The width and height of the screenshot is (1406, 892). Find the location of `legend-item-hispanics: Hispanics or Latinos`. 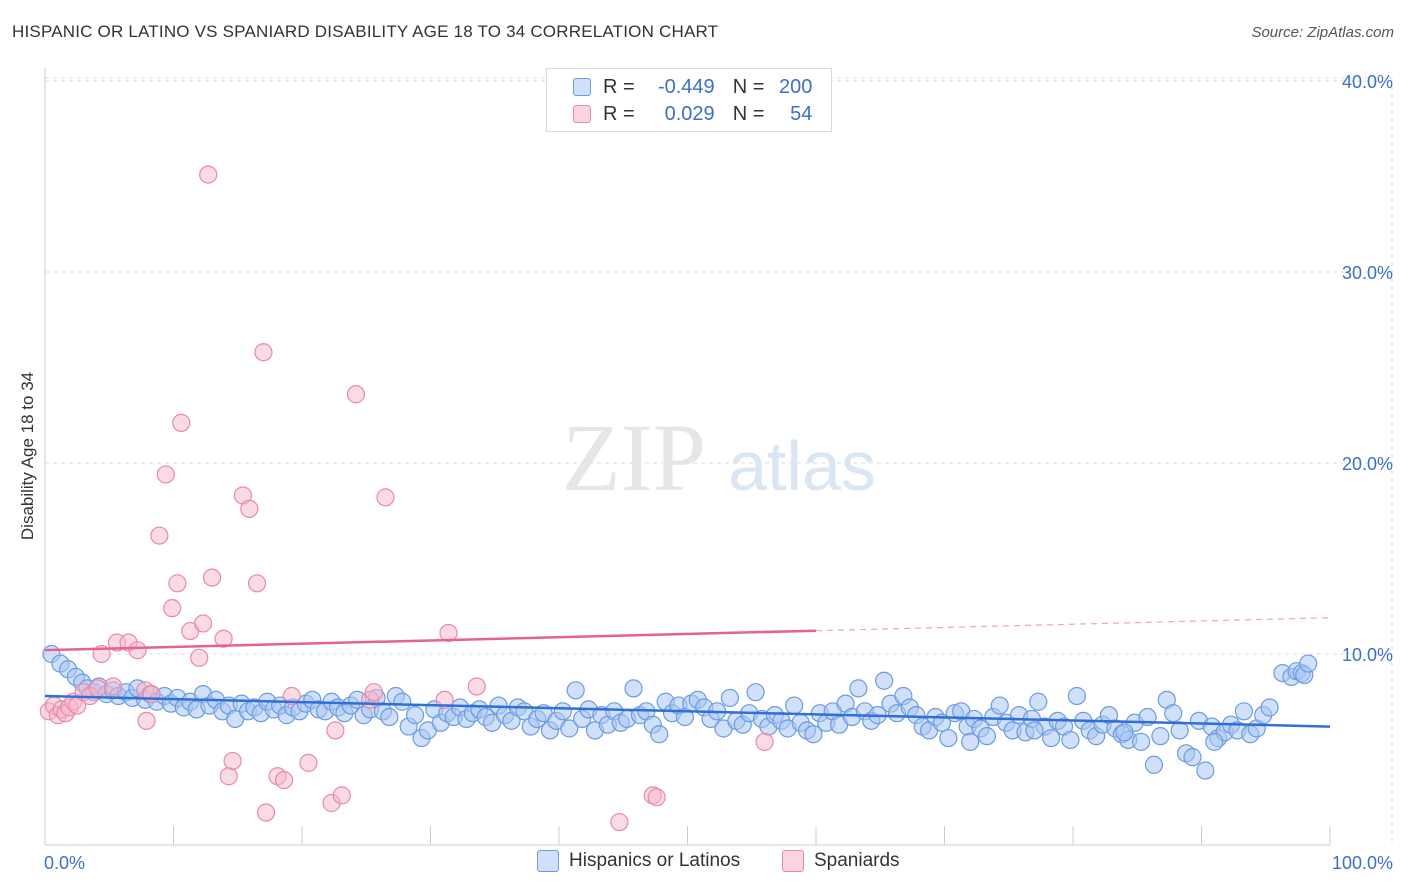

legend-item-hispanics: Hispanics or Latinos is located at coordinates (638, 861).